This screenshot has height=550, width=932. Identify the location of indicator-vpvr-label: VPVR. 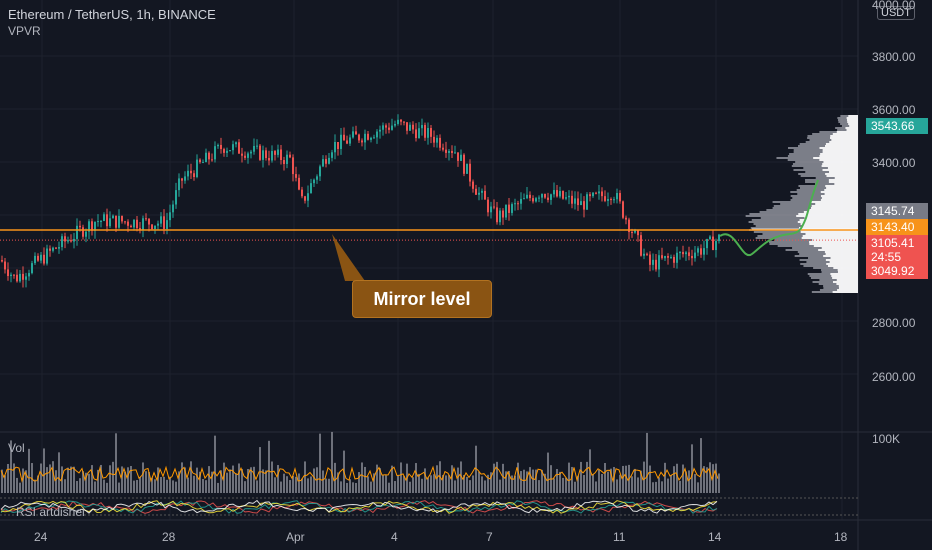
(24, 31).